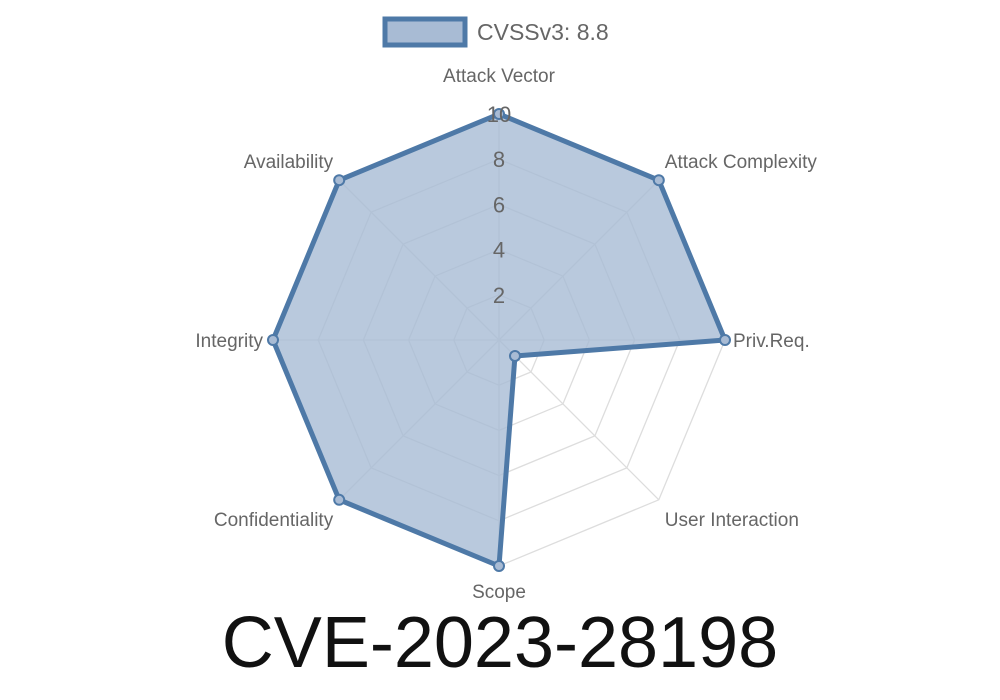 This screenshot has height=700, width=1000. I want to click on tick-label: 4, so click(499, 250).